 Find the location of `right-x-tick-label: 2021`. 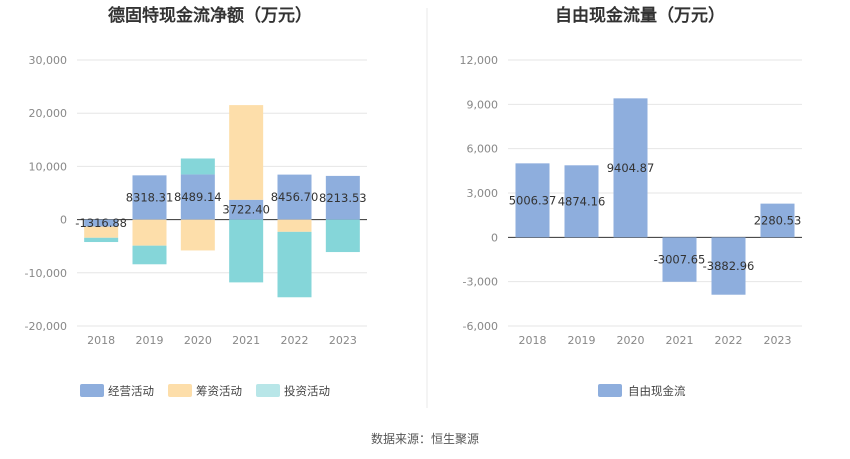

right-x-tick-label: 2021 is located at coordinates (680, 340).